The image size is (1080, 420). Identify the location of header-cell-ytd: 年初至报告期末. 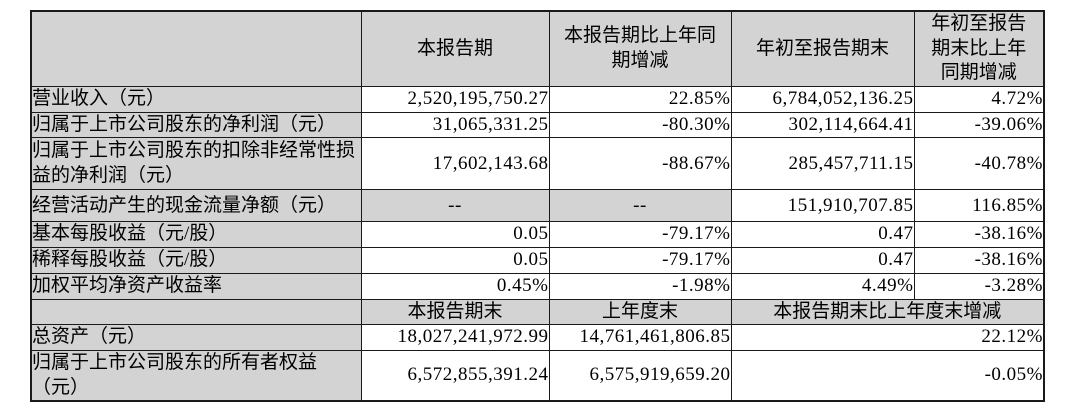
(822, 49).